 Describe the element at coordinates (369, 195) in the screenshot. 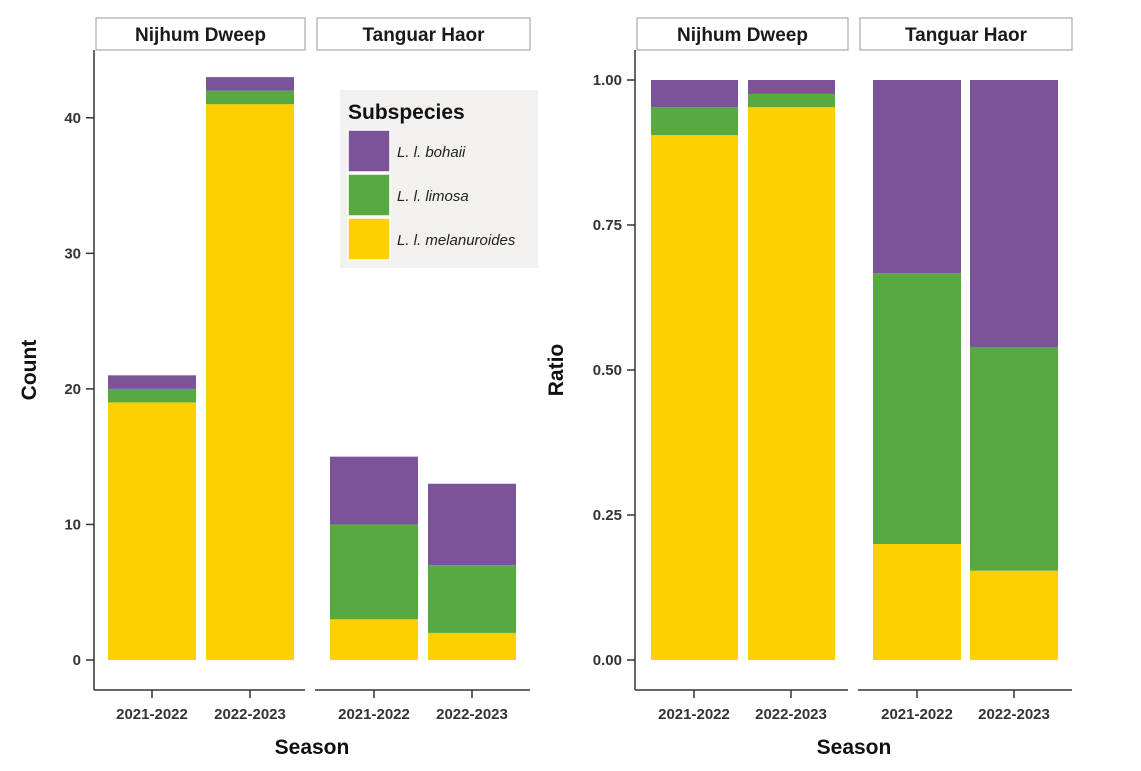

I see `legend-key-l-l-limosa` at that location.